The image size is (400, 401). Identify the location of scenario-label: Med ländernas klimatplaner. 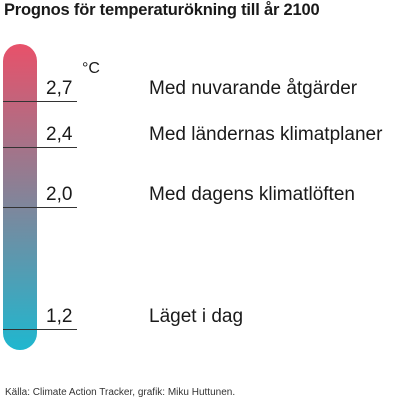
(266, 134).